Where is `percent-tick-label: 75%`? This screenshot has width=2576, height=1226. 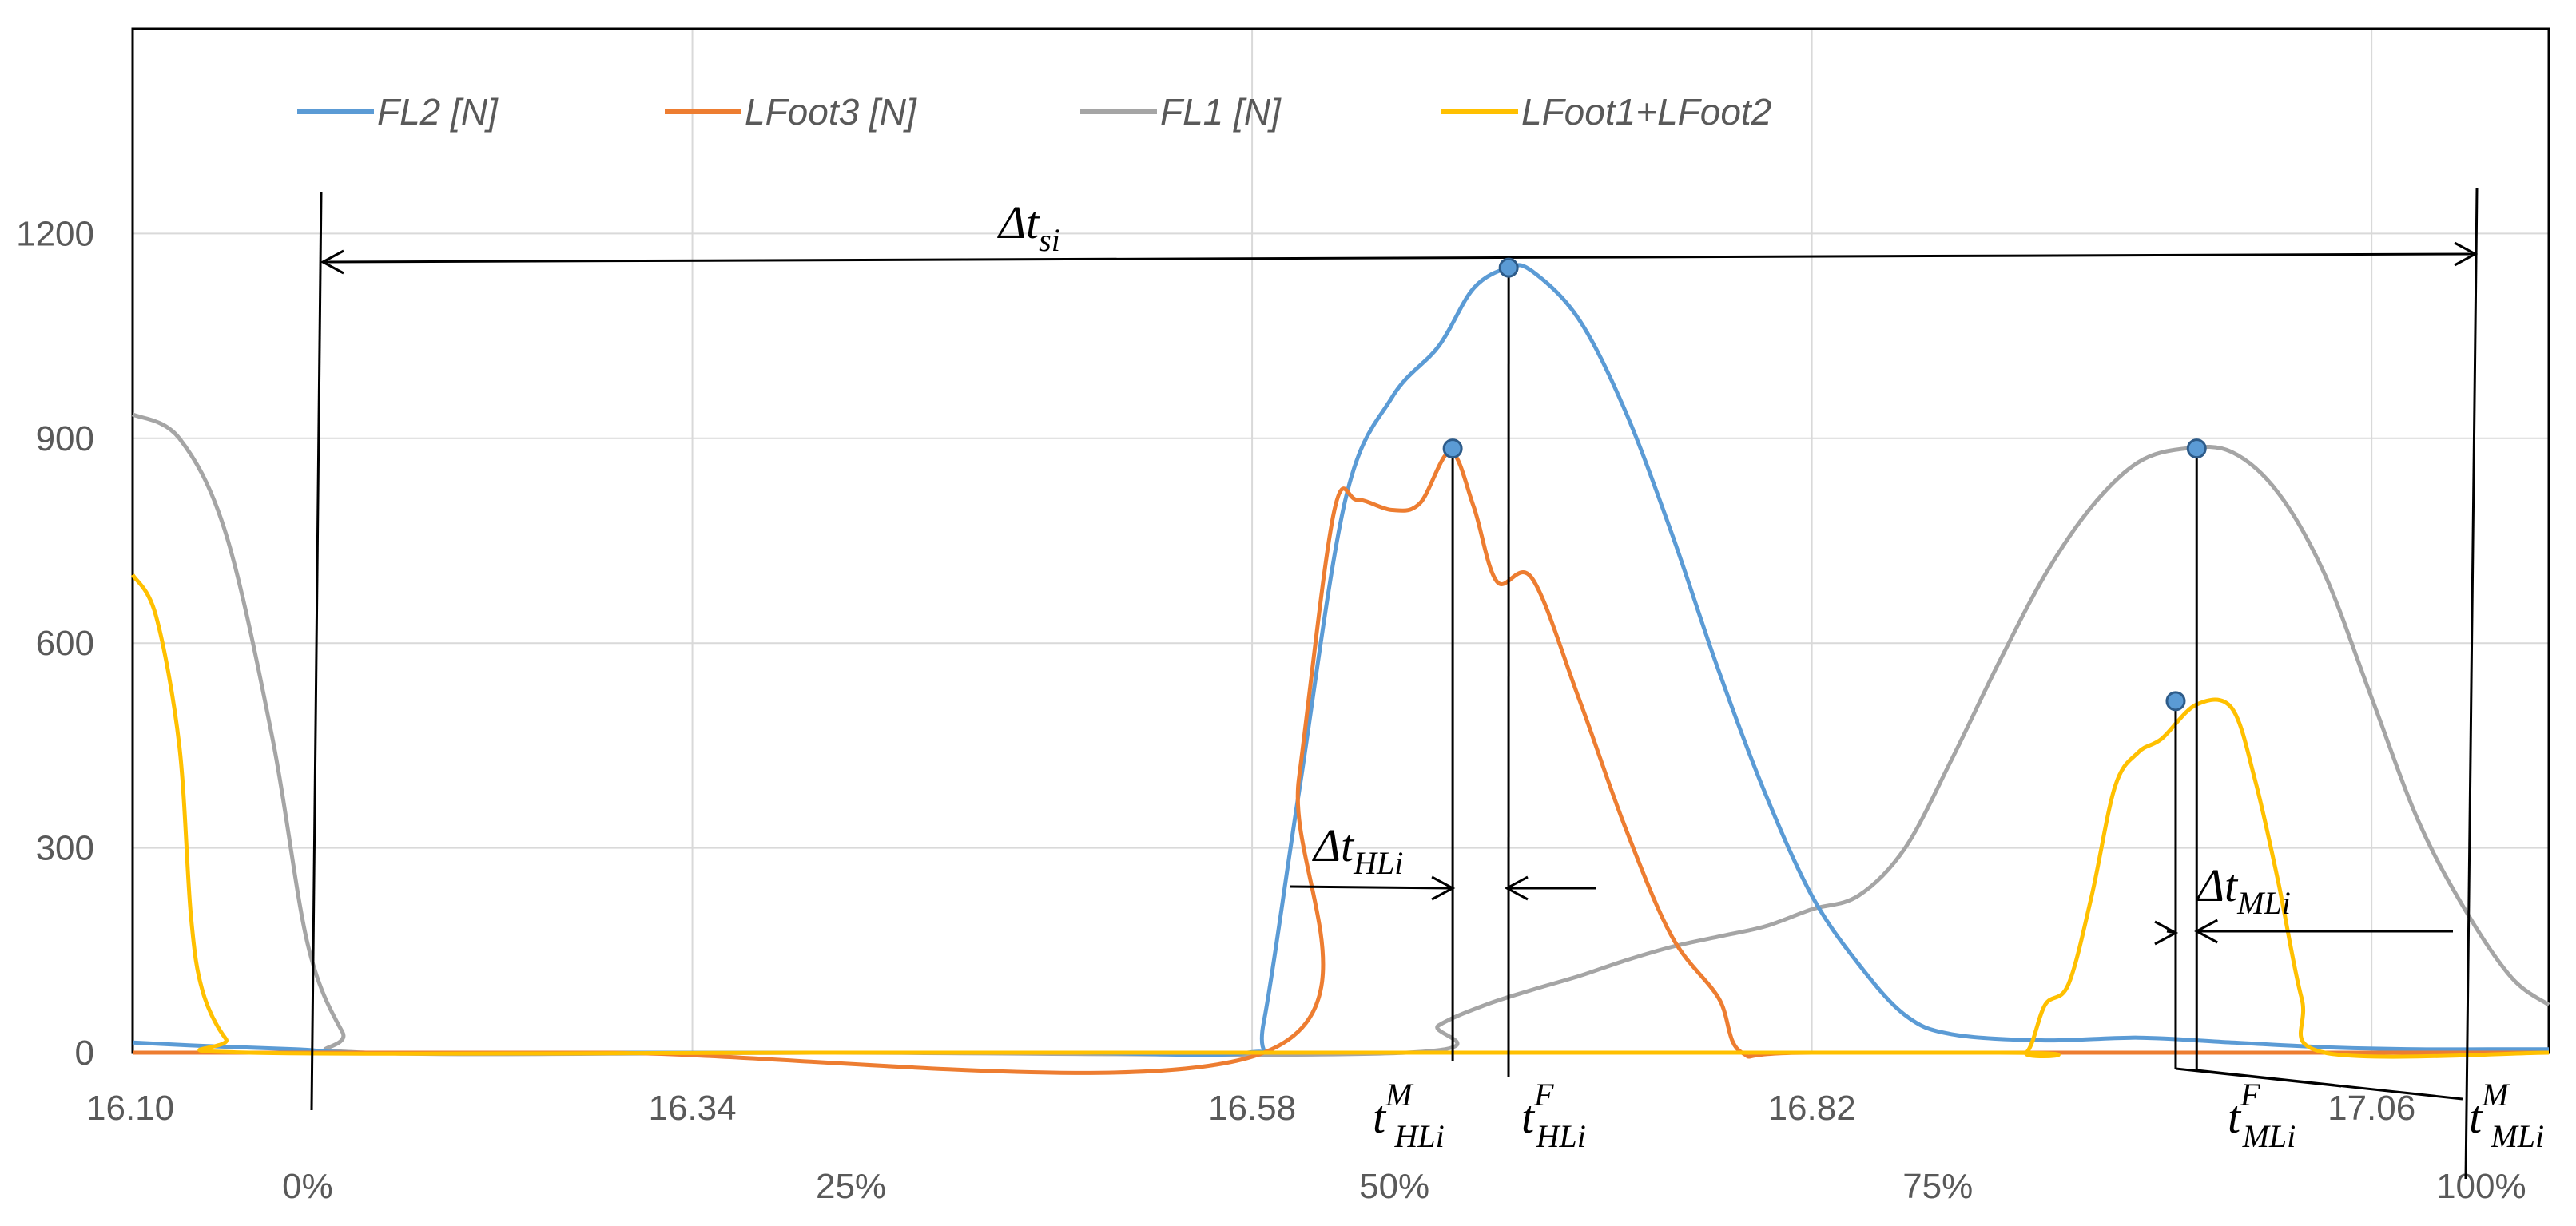
percent-tick-label: 75% is located at coordinates (1937, 1186).